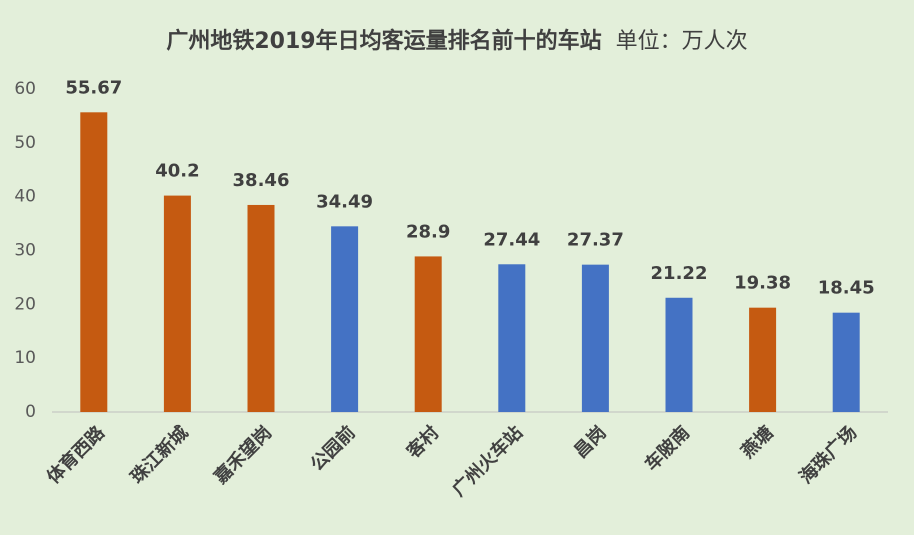  I want to click on y-tick-label: 40, so click(25, 197).